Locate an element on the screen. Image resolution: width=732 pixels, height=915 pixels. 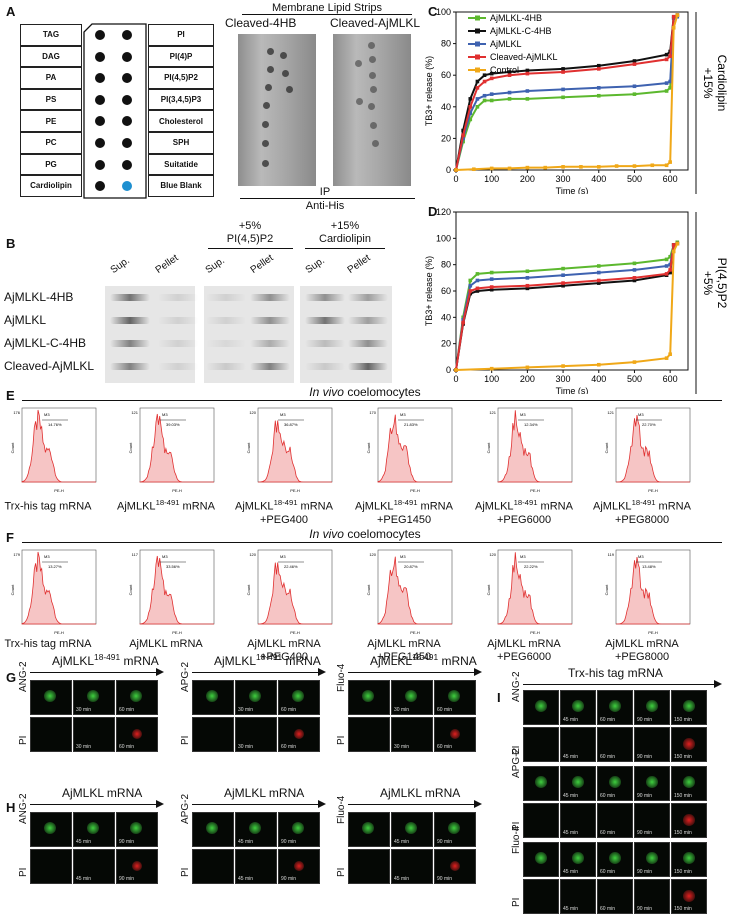
lipid-dot-right is located at coordinates (127, 121).